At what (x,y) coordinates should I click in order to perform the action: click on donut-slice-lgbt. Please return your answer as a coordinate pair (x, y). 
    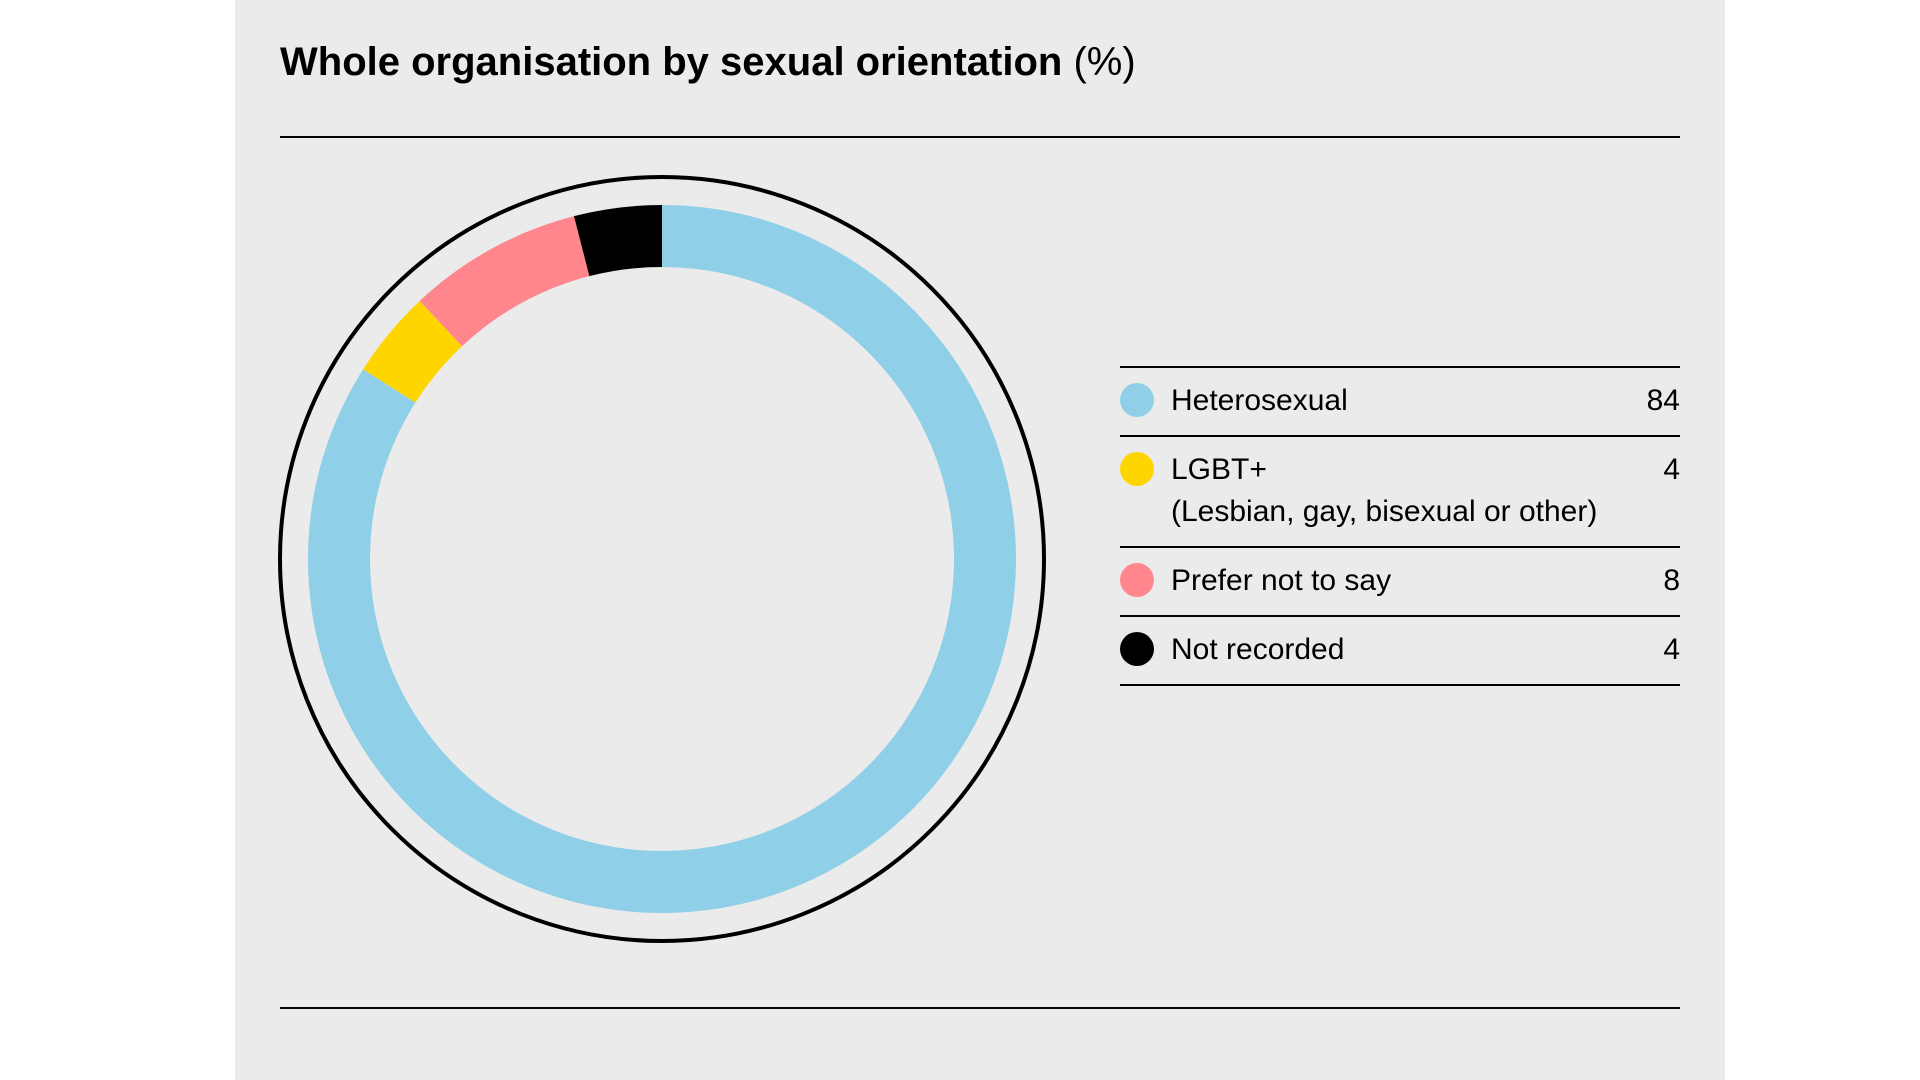
    Looking at the image, I should click on (413, 351).